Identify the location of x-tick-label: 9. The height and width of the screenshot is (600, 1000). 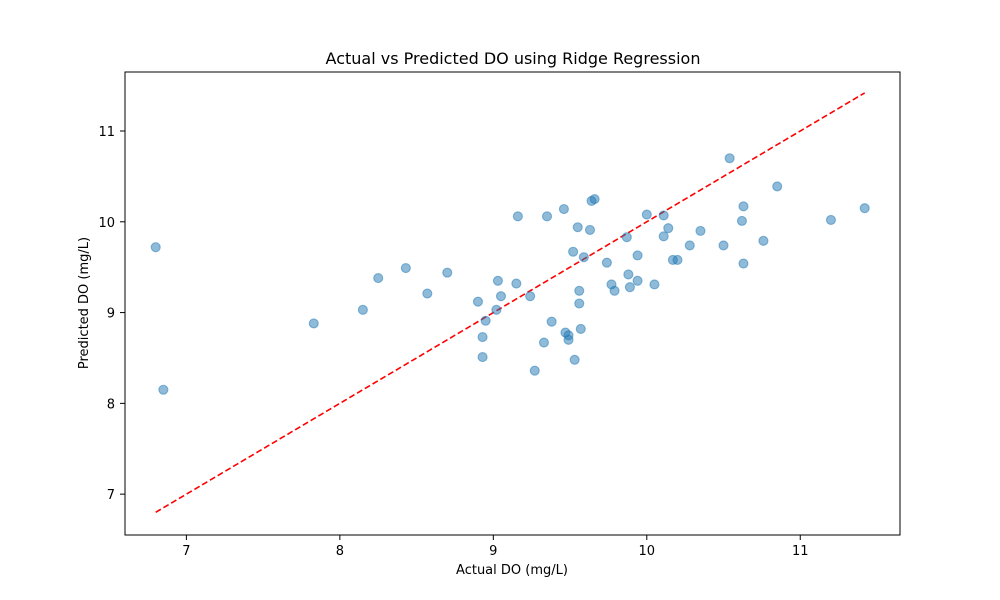
(493, 551).